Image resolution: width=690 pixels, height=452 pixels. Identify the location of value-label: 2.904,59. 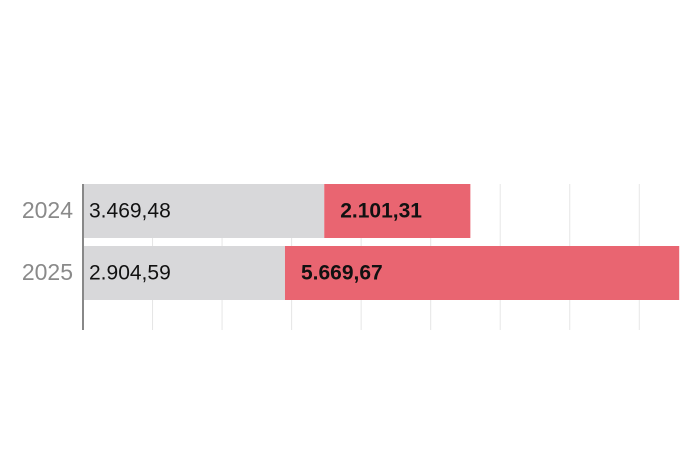
(130, 273).